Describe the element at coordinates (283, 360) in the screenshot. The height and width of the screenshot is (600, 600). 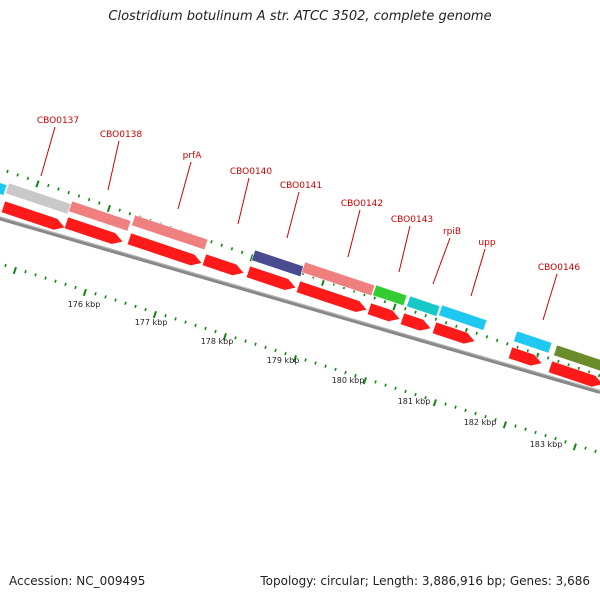
I see `scale-label: 179 kbp` at that location.